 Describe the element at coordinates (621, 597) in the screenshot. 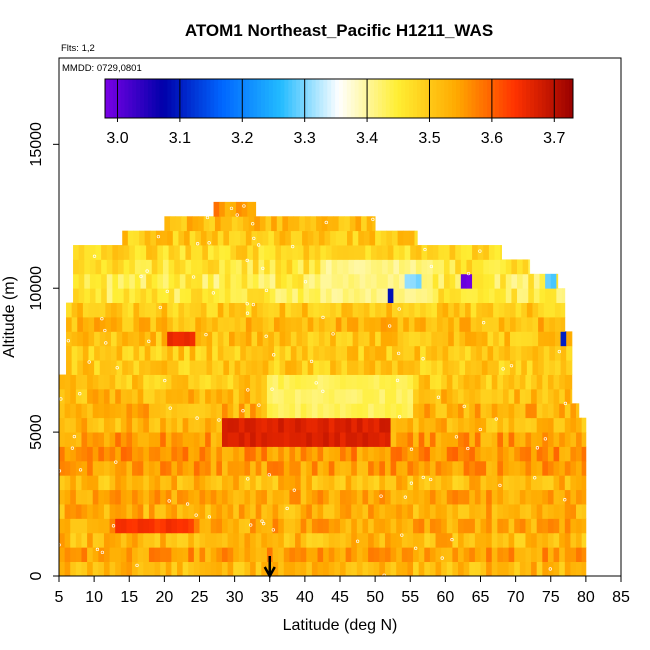

I see `x-tick-label: 85` at that location.